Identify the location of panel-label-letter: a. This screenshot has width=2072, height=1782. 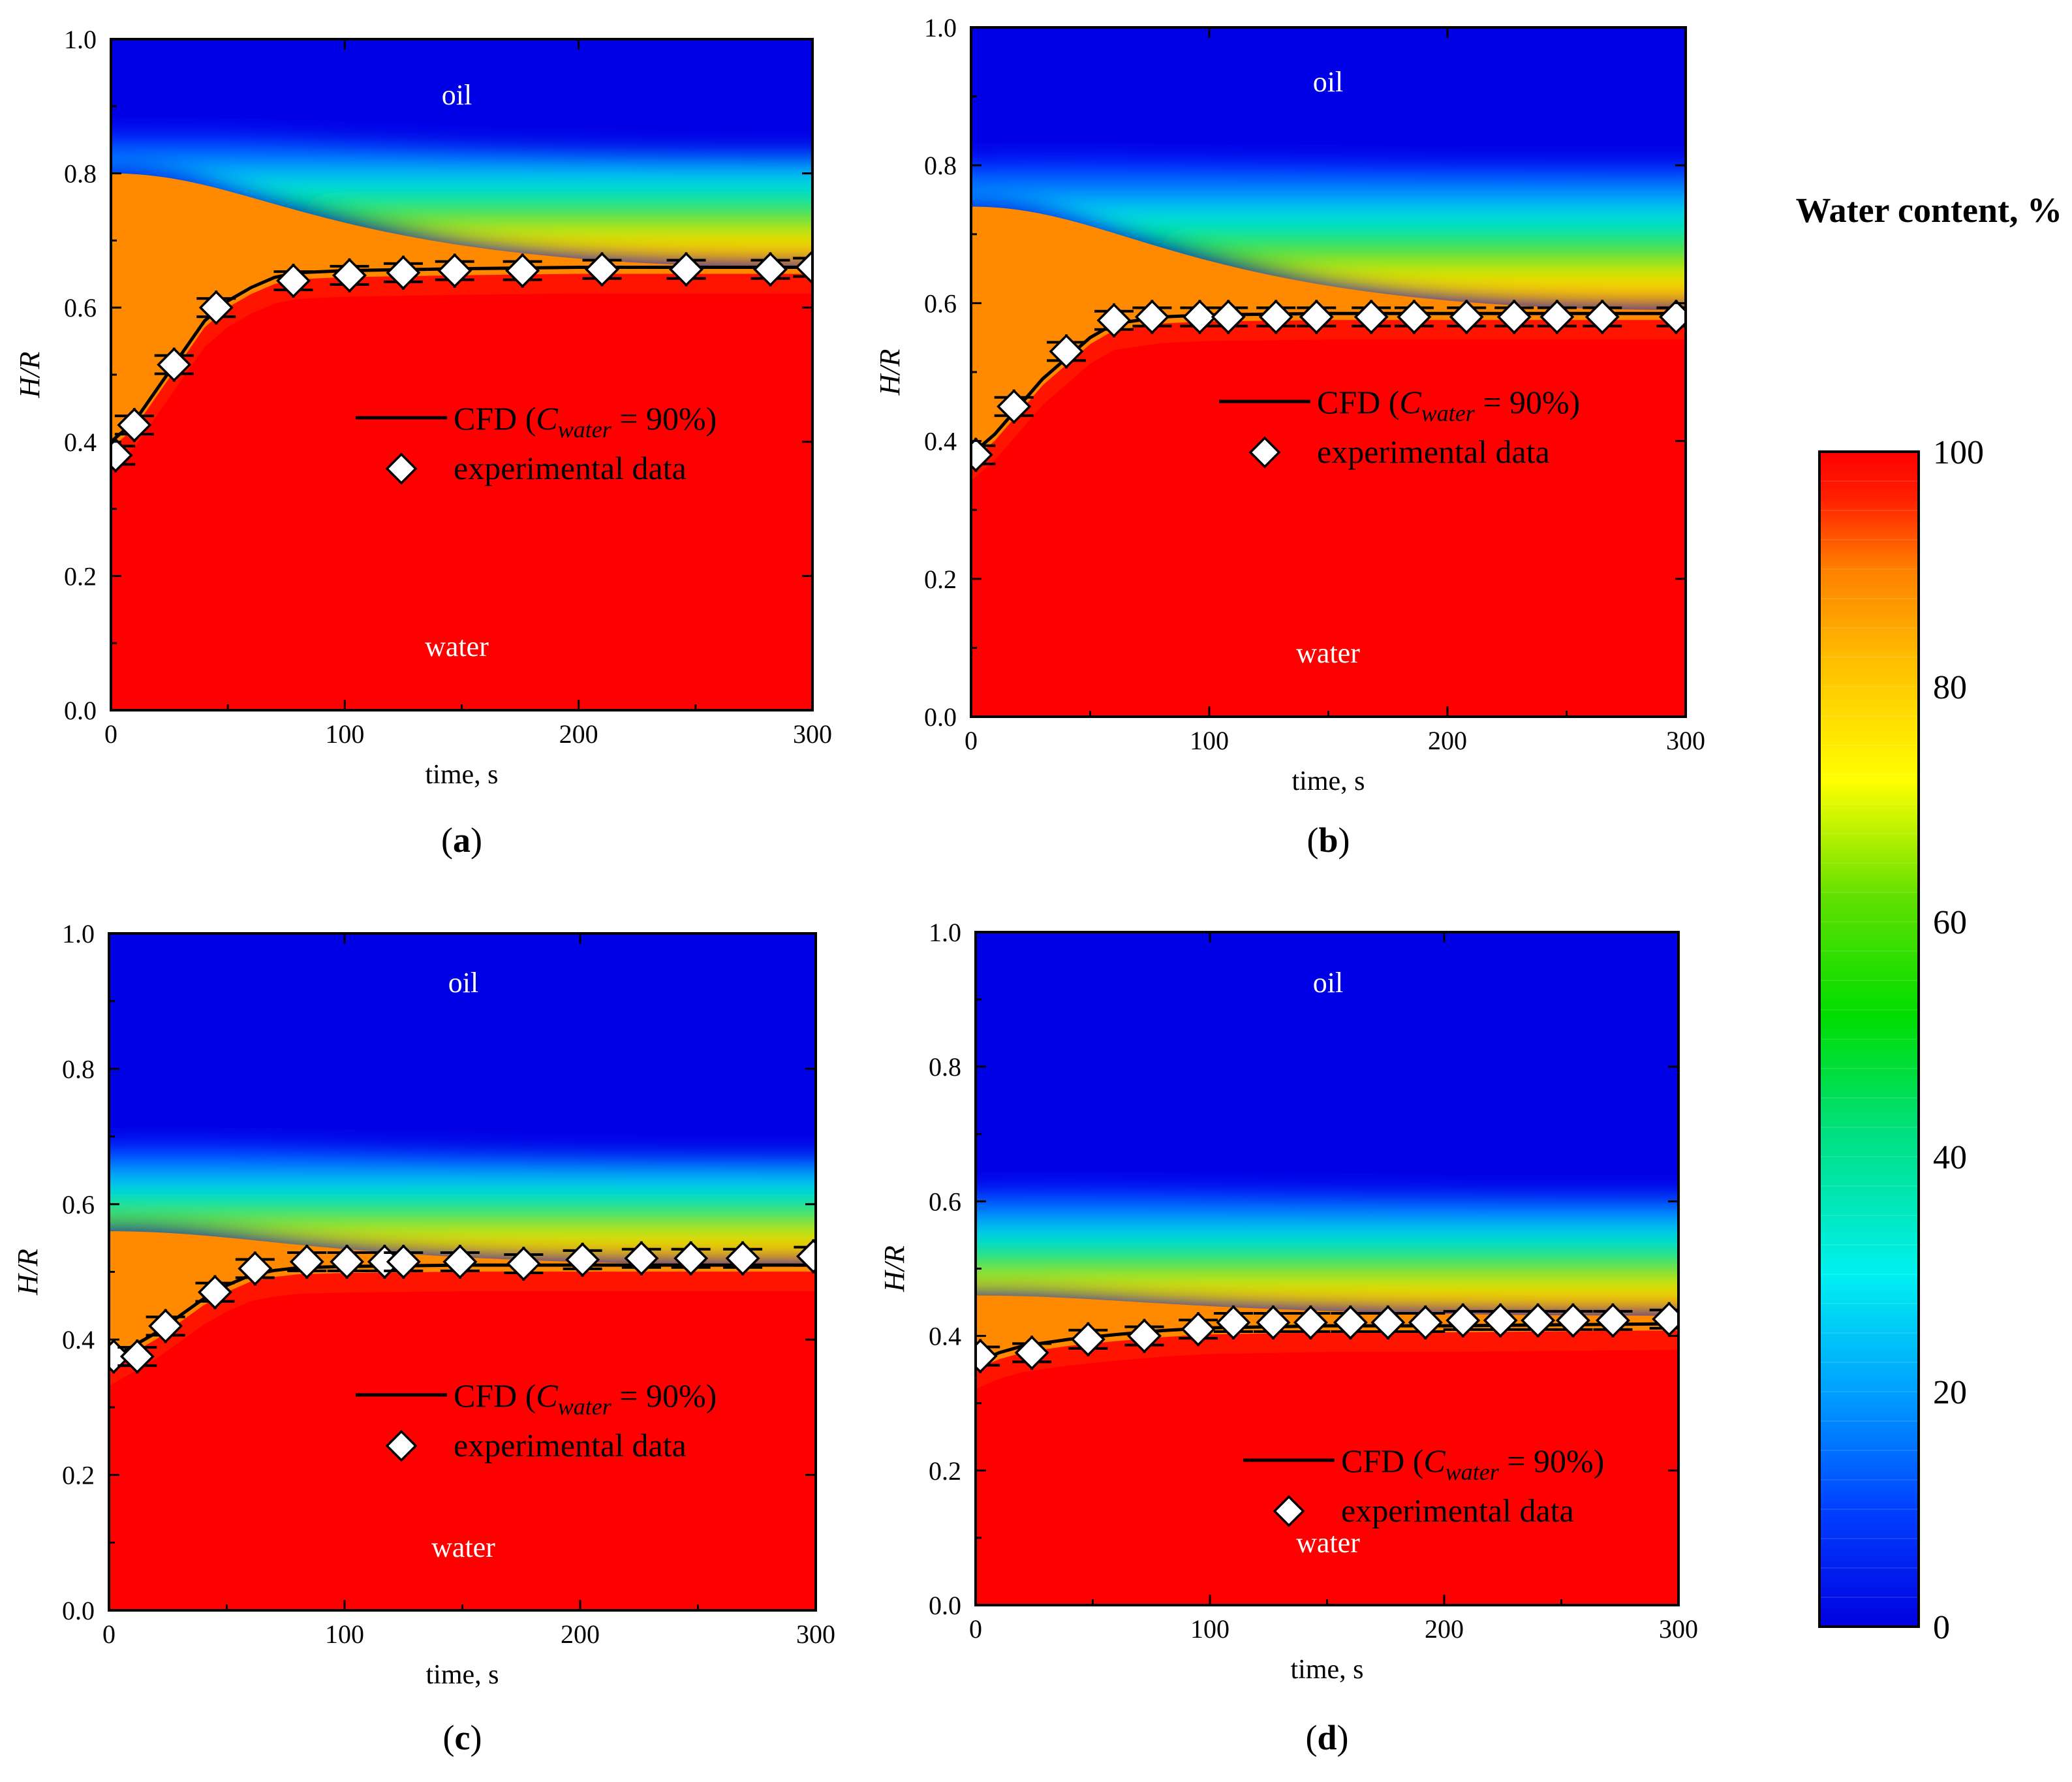
(462, 840).